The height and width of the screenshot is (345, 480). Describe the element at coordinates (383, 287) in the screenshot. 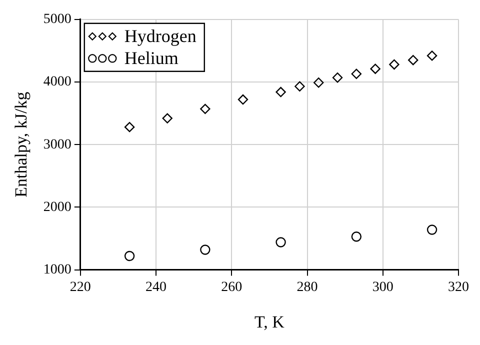

I see `x-tick-label: 300` at that location.